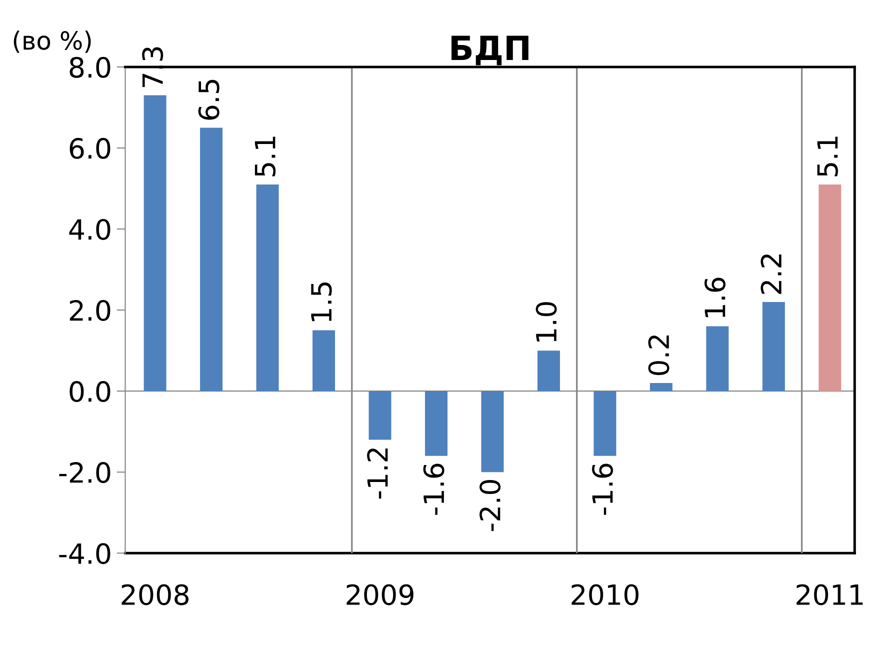  I want to click on data-label: 7.3, so click(153, 67).